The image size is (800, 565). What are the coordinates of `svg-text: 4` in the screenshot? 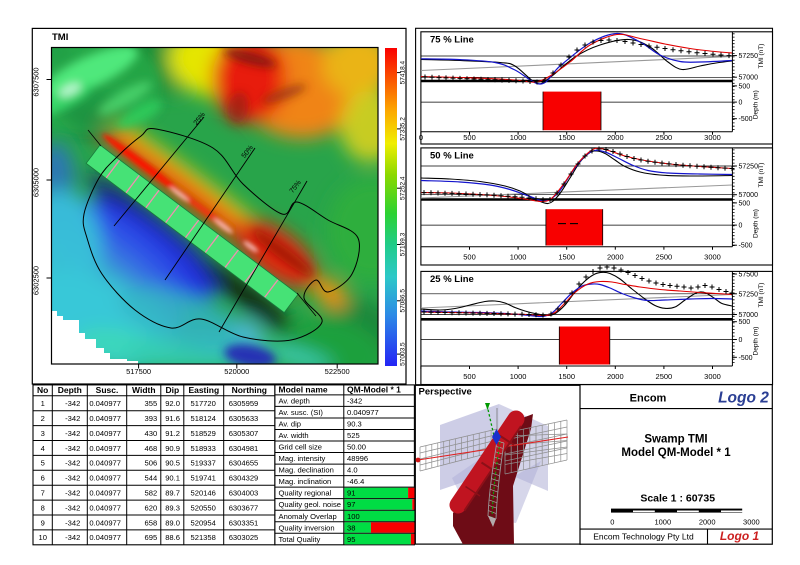 It's located at (43, 448).